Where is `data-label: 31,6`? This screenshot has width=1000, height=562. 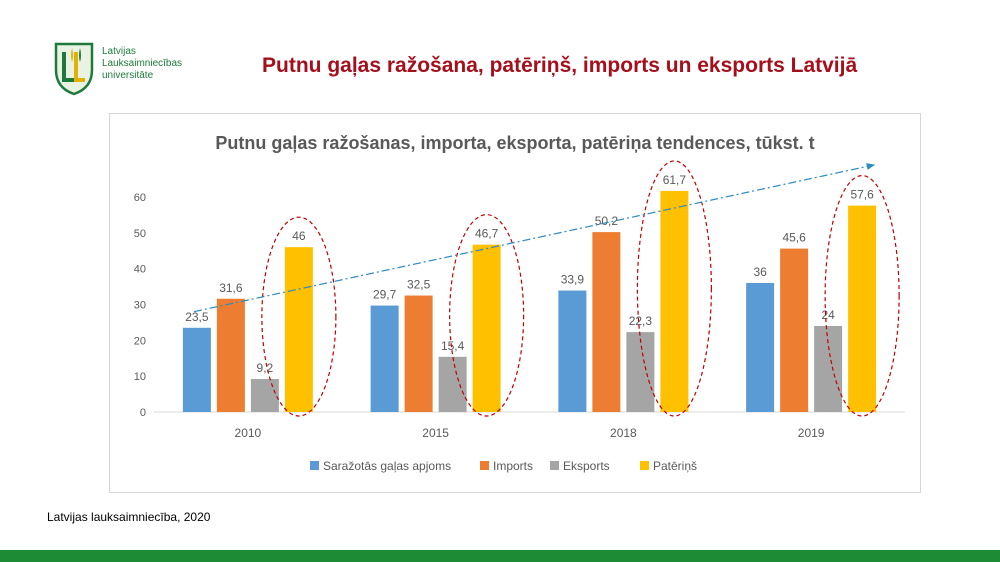
data-label: 31,6 is located at coordinates (231, 288).